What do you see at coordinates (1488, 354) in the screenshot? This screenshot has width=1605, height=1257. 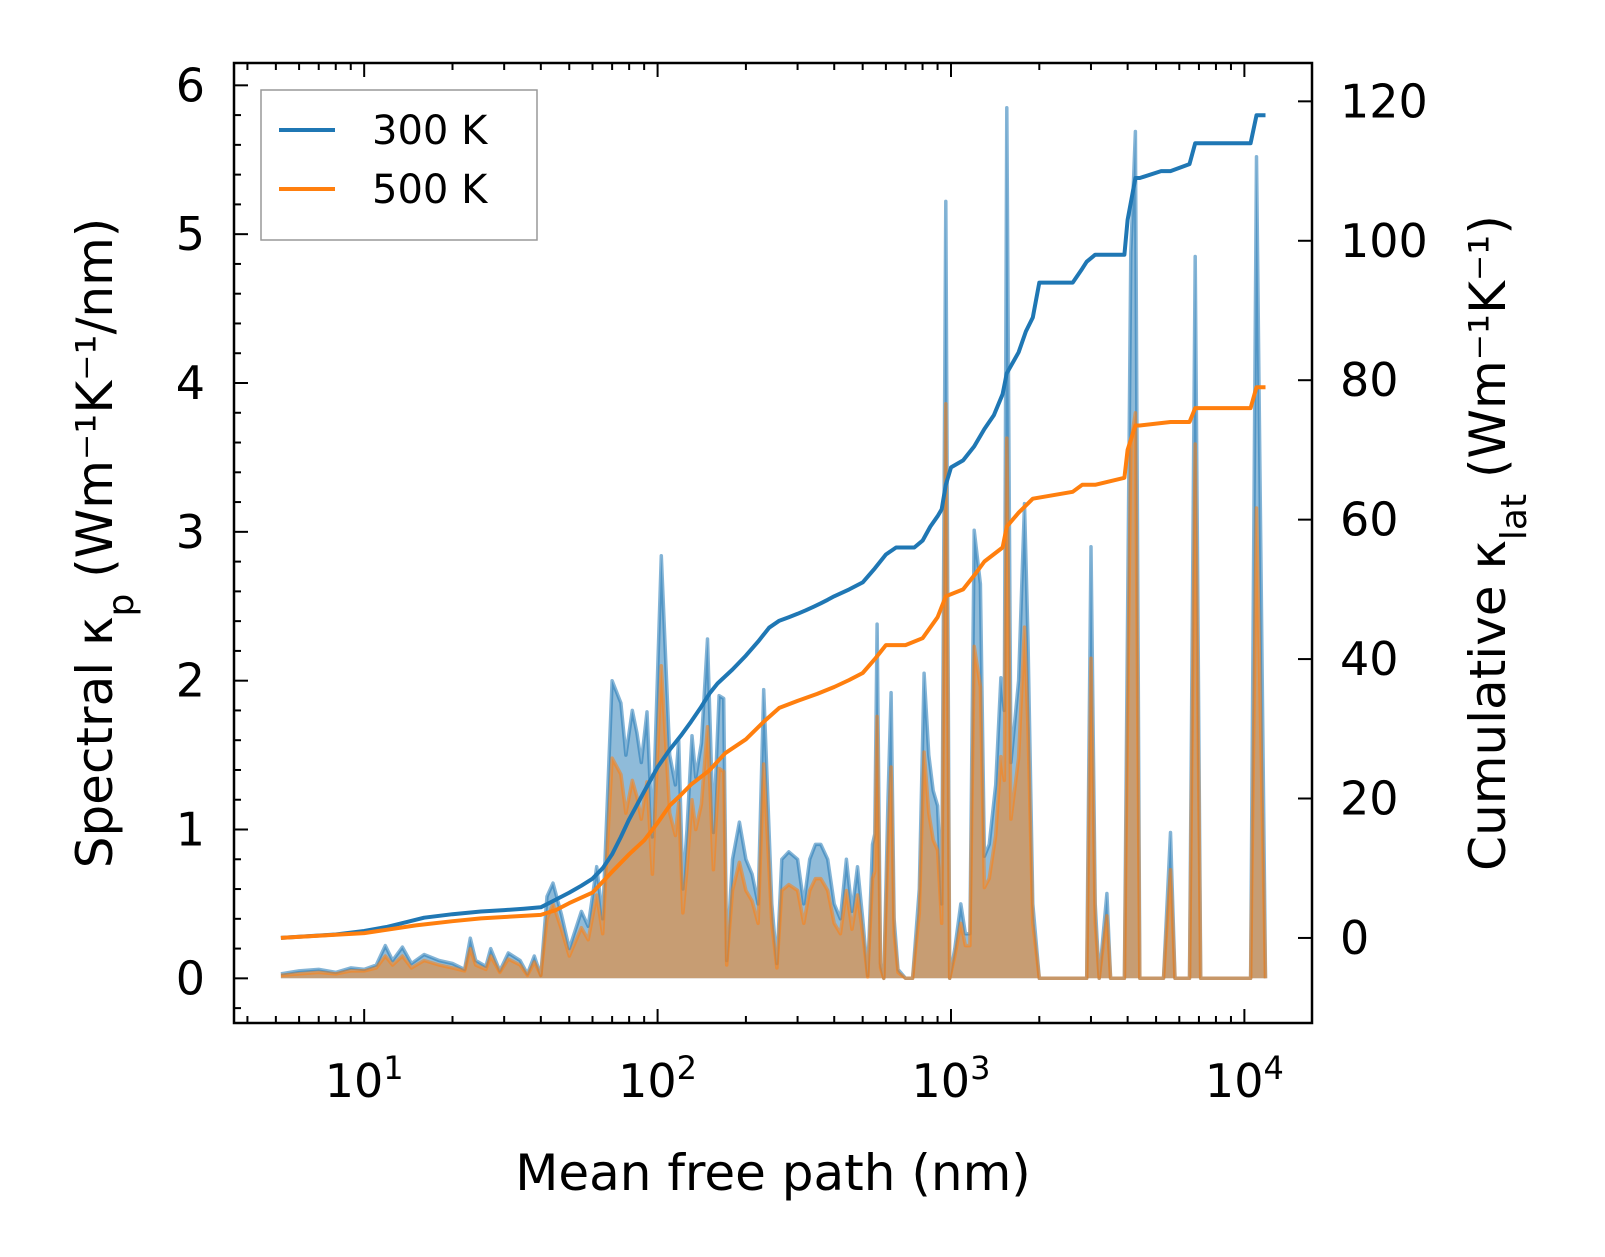 I see `y-right-units: (Wm⁻¹K⁻¹)` at bounding box center [1488, 354].